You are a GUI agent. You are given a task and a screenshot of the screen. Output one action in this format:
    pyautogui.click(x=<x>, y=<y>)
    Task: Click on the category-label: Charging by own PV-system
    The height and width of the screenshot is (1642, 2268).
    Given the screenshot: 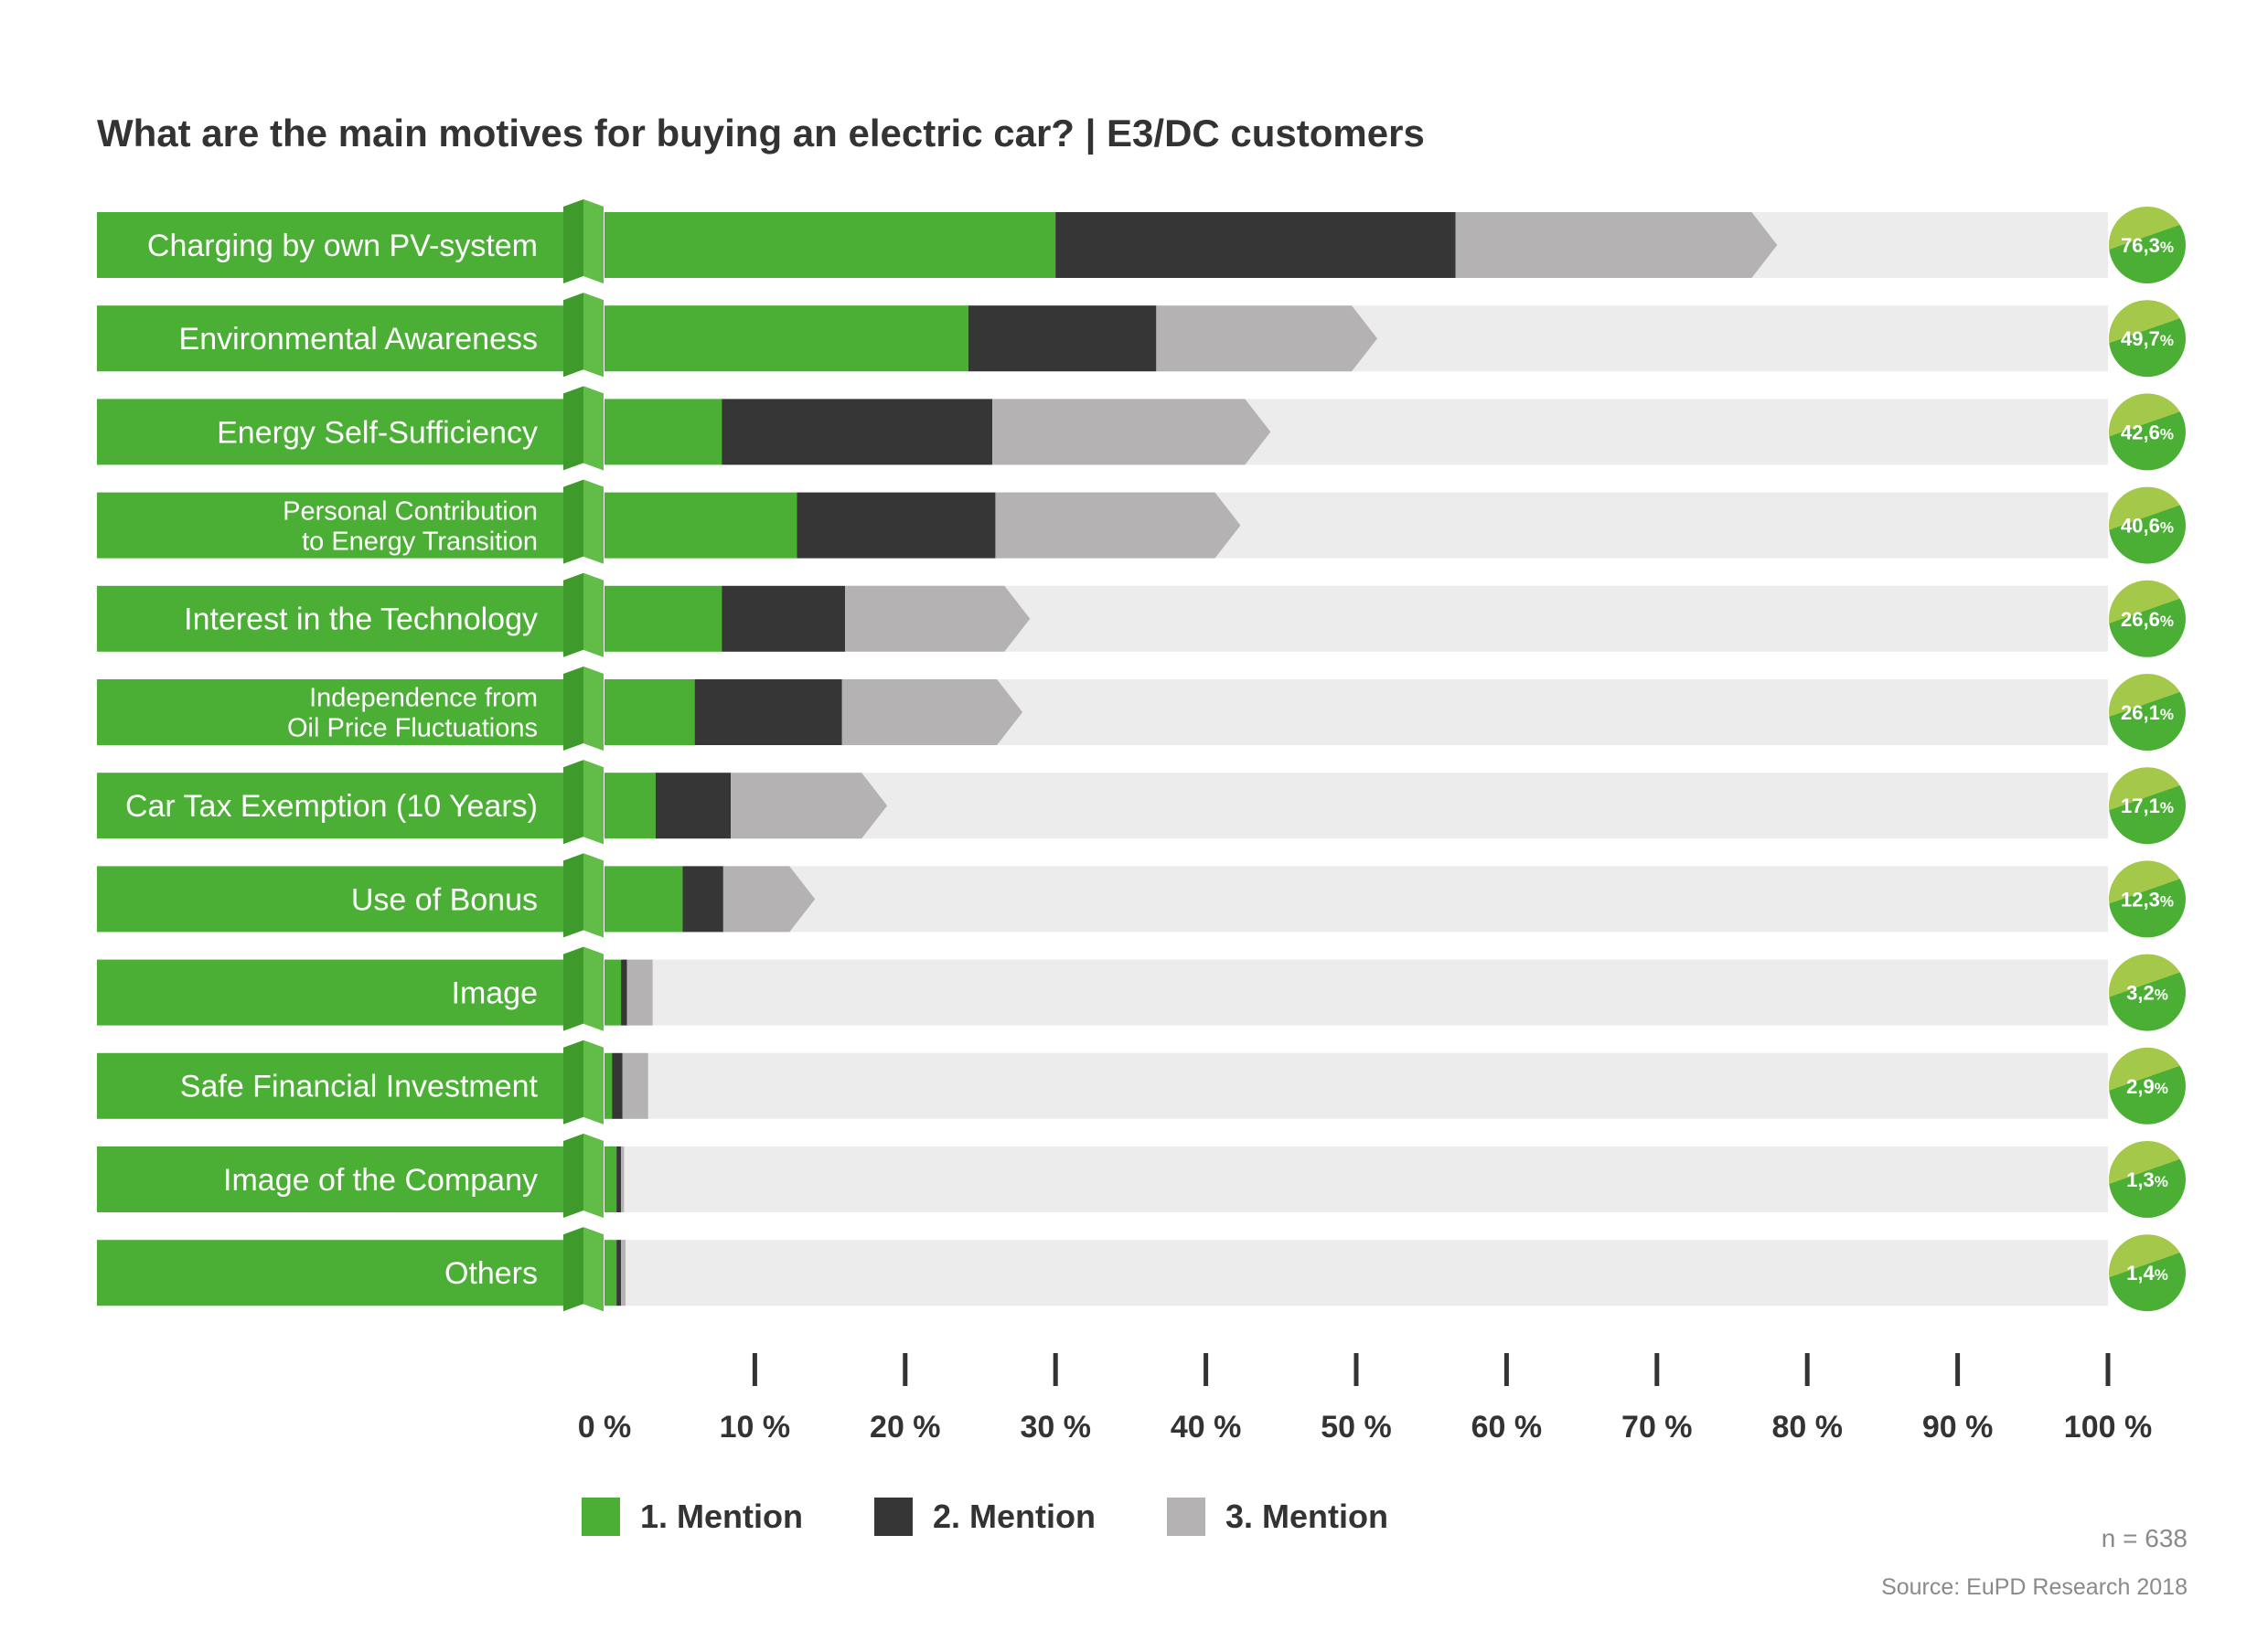 What is the action you would take?
    pyautogui.click(x=342, y=246)
    